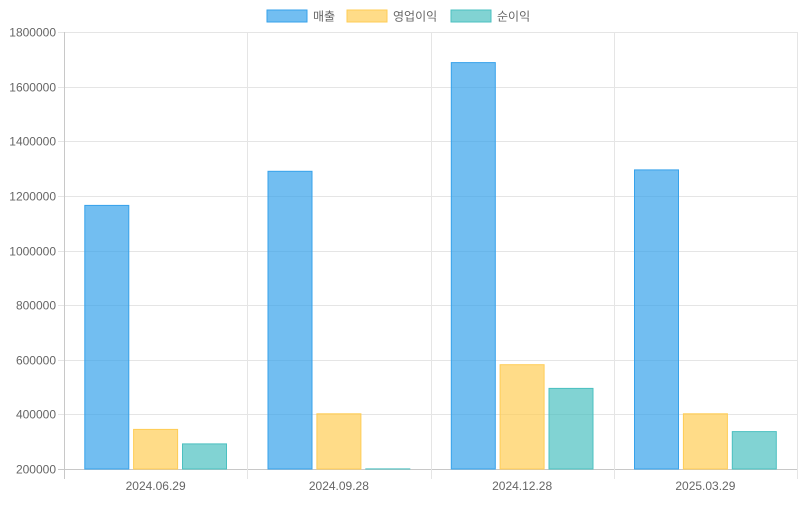  Describe the element at coordinates (32, 88) in the screenshot. I see `y-tick-label: 1600000` at that location.